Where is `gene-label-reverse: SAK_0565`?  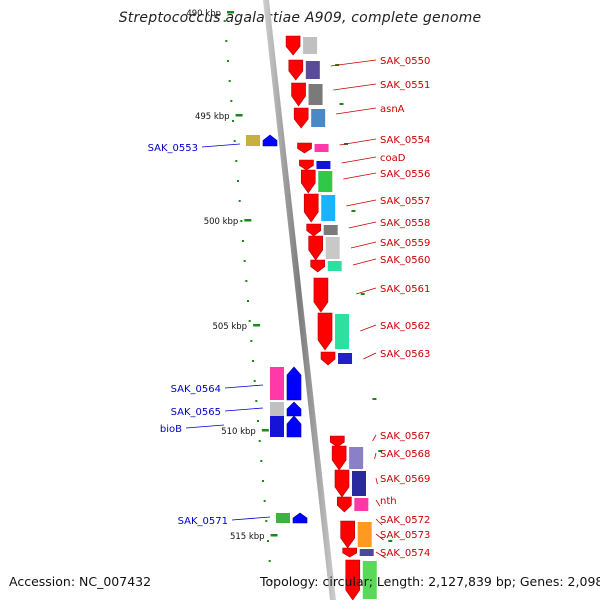
gene-label-reverse: SAK_0565 is located at coordinates (196, 412).